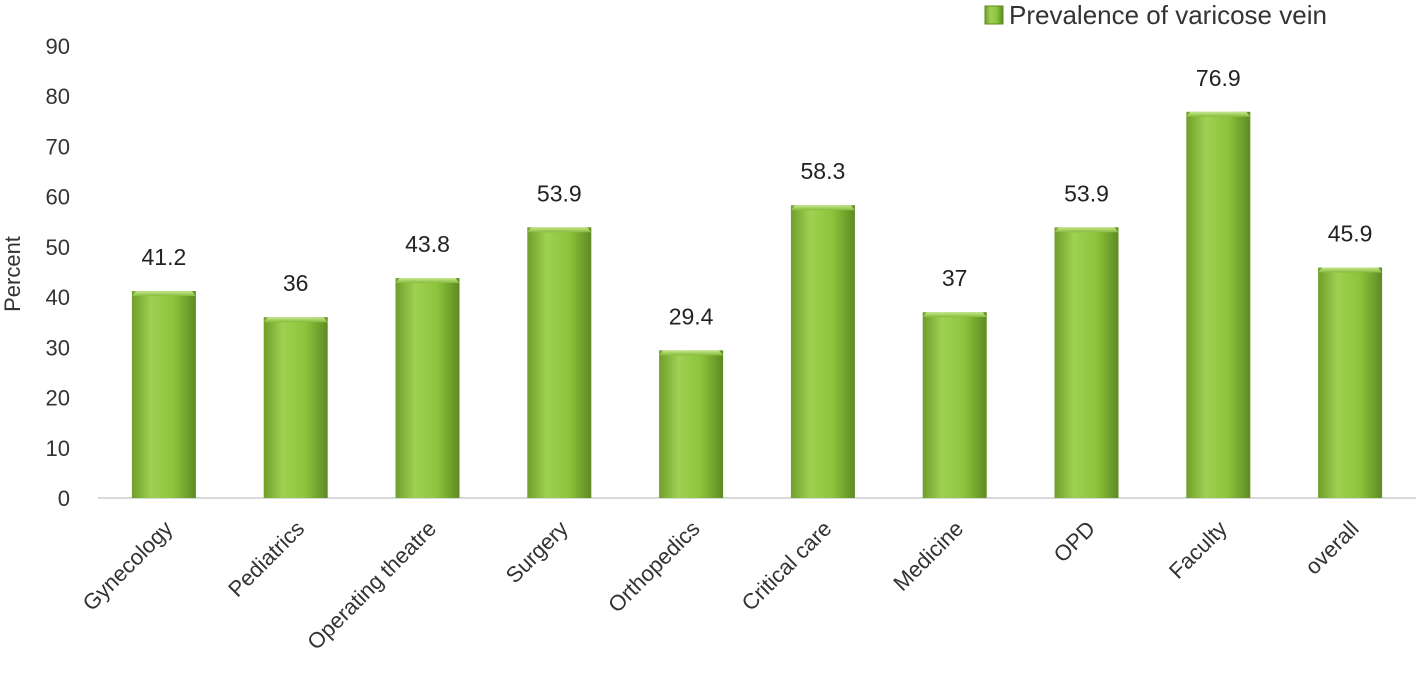 The image size is (1418, 695). I want to click on x-tick-label: Critical care, so click(787, 566).